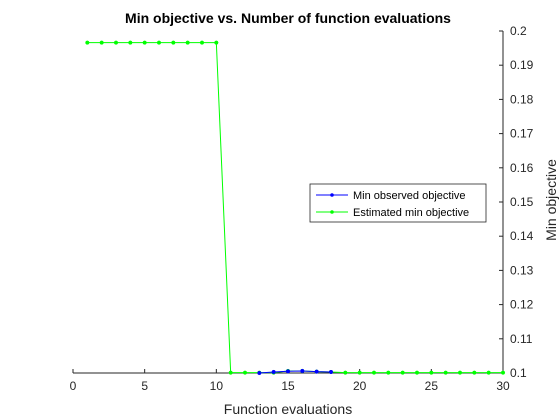 The width and height of the screenshot is (560, 420). What do you see at coordinates (551, 200) in the screenshot?
I see `y-axis-label: Min objective` at bounding box center [551, 200].